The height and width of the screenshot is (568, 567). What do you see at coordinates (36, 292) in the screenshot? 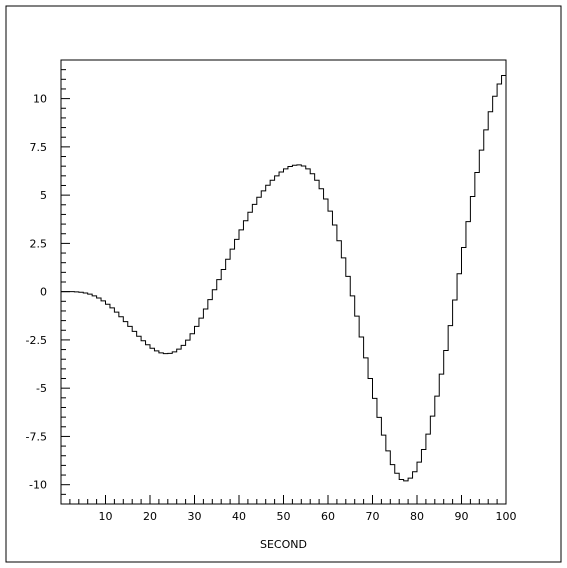
I see `y-axis-tick-labels: -10 -7.5 -5 -2.5 0 2.5 5 7.5 10` at bounding box center [36, 292].